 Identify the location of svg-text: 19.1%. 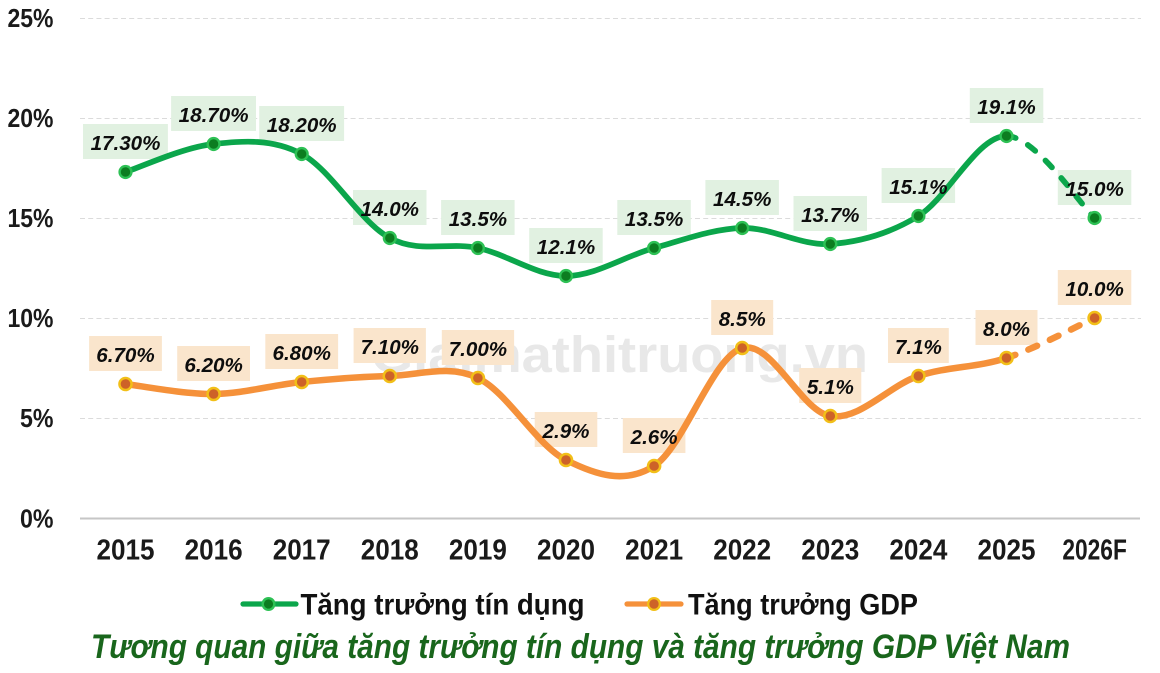
(1006, 107).